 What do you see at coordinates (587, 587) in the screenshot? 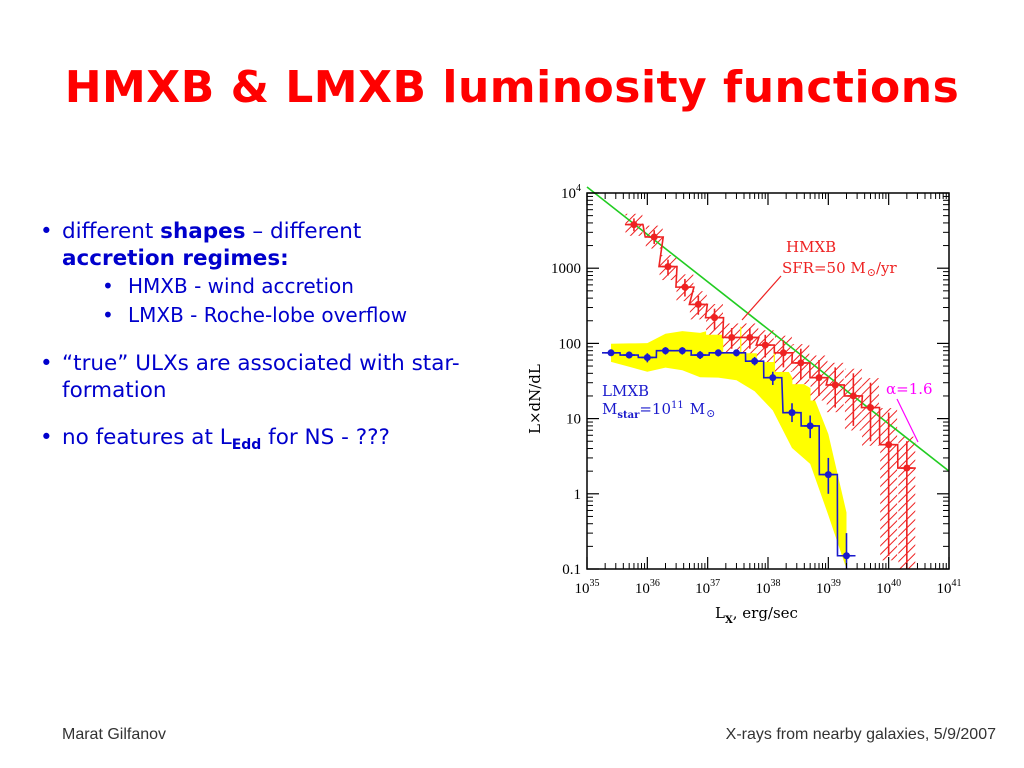
I see `x-tick-label: 1035` at bounding box center [587, 587].